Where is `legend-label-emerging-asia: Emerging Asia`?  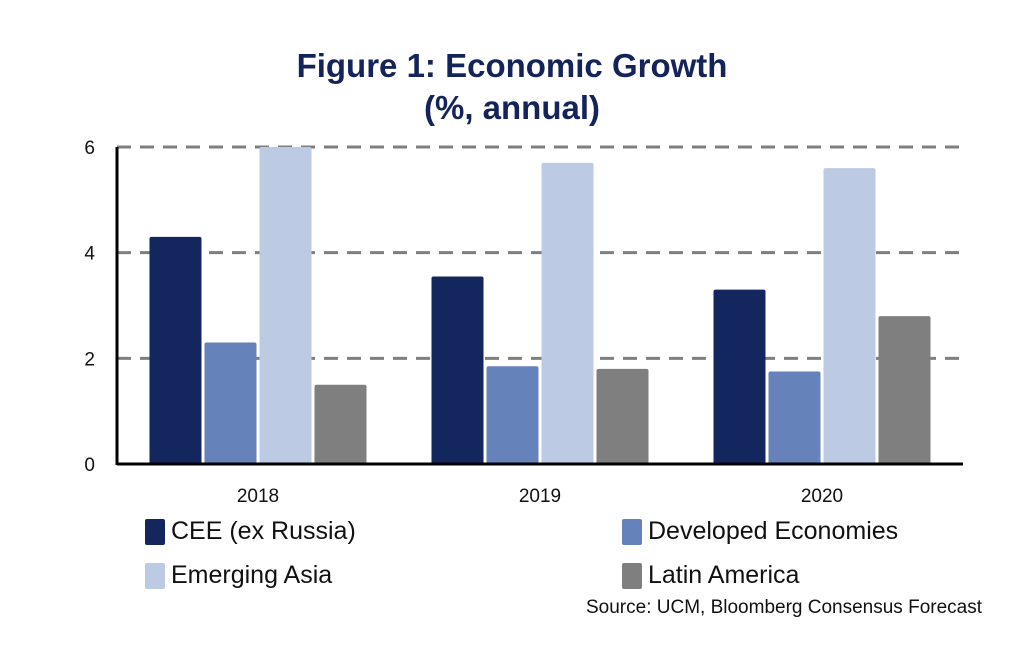
legend-label-emerging-asia: Emerging Asia is located at coordinates (252, 575).